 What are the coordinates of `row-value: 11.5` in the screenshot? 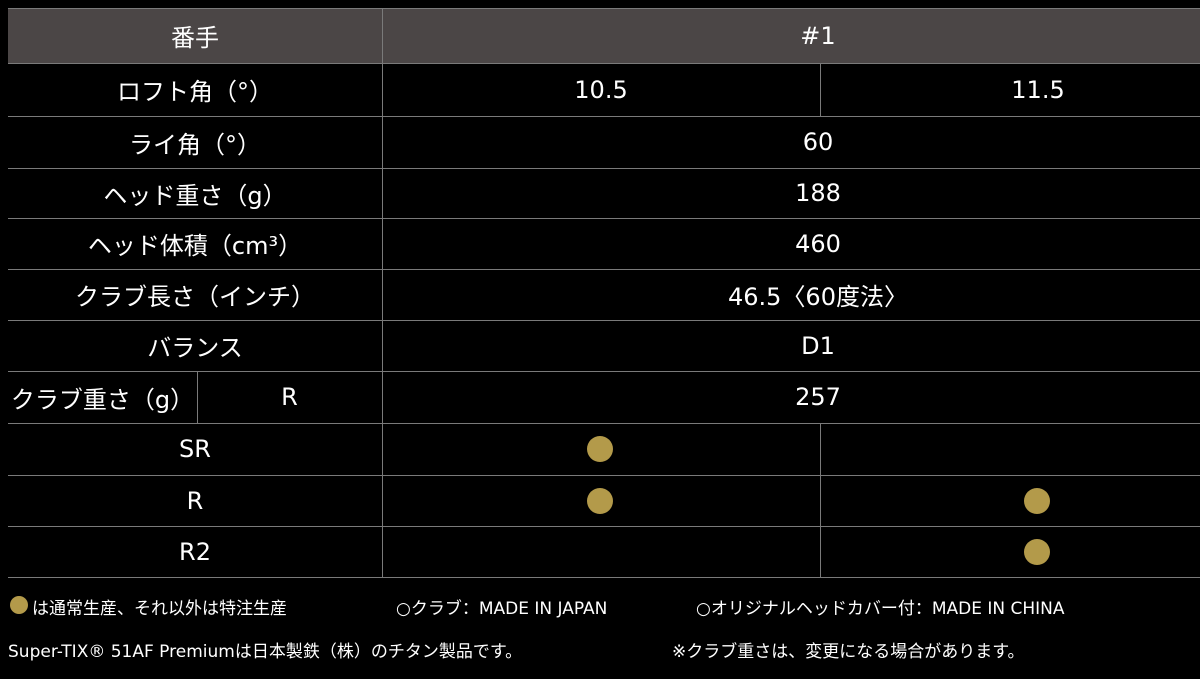 It's located at (1038, 89).